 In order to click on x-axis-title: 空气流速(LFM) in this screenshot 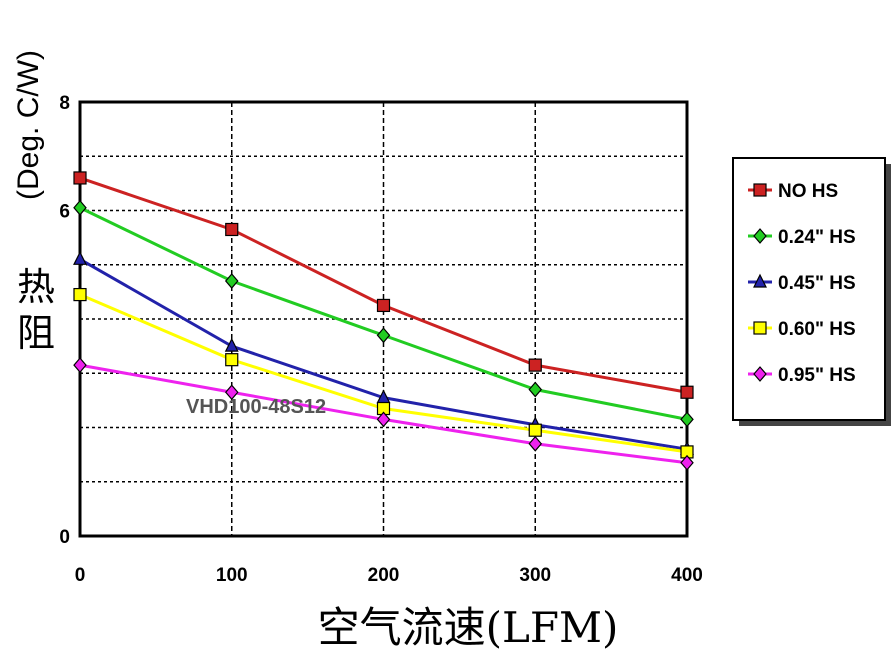, I will do `click(468, 627)`.